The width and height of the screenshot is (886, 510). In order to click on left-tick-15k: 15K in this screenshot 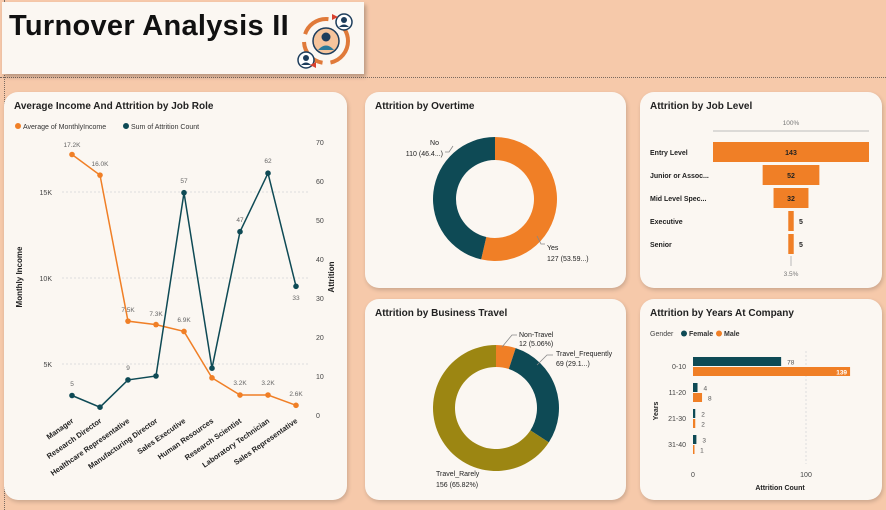, I will do `click(46, 193)`.